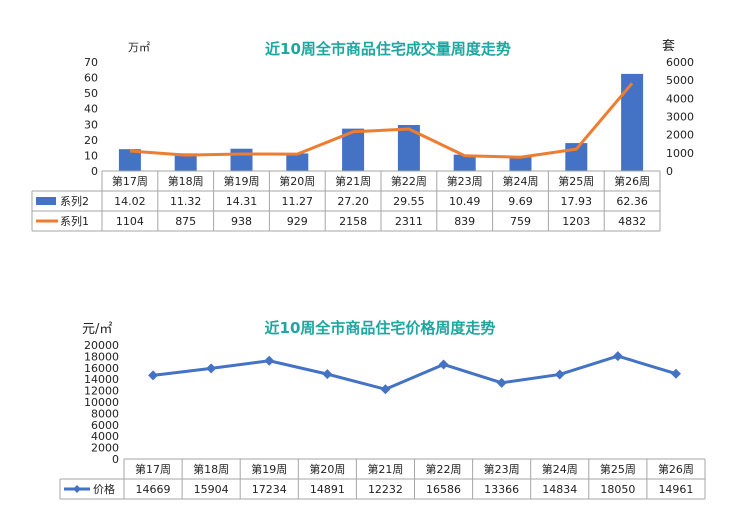 The image size is (740, 528). Describe the element at coordinates (104, 489) in the screenshot. I see `price-legend-label: 价格` at that location.